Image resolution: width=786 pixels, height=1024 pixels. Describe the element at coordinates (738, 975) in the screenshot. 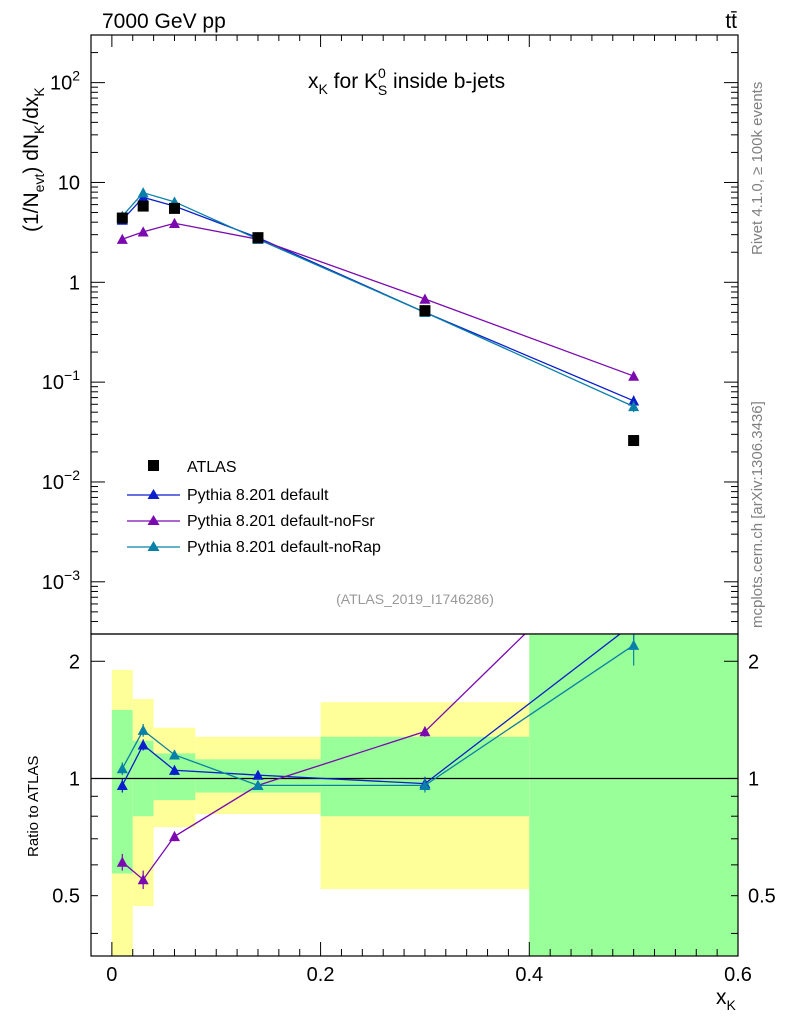

I see `x-tick-label: 0.6` at that location.